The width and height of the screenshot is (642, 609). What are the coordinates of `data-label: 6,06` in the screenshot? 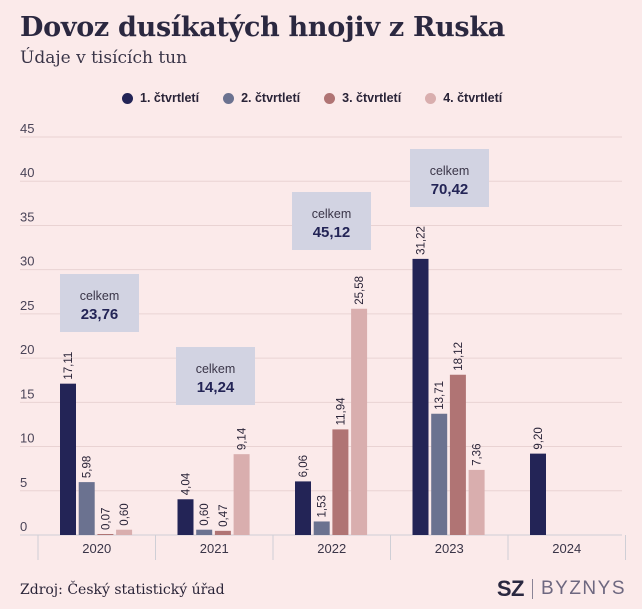 It's located at (304, 466).